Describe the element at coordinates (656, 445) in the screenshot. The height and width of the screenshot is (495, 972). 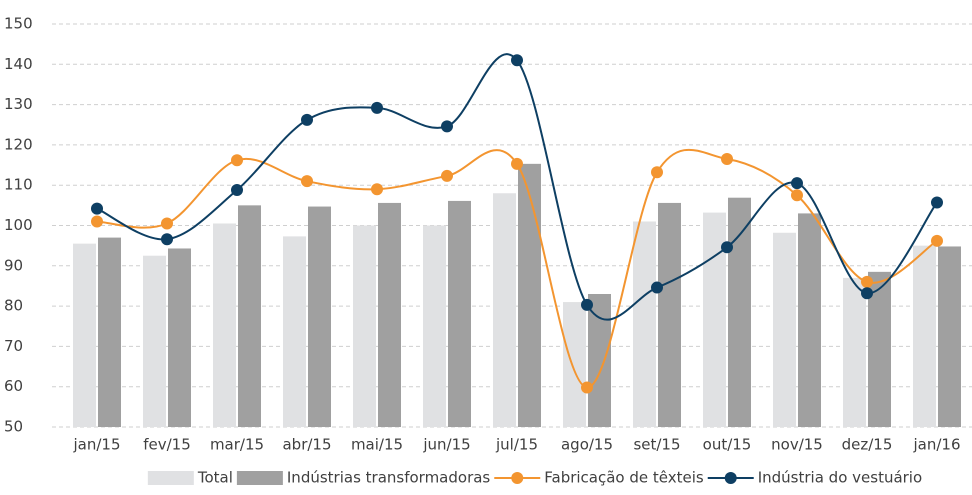
I see `x-tick-label: set/15` at that location.